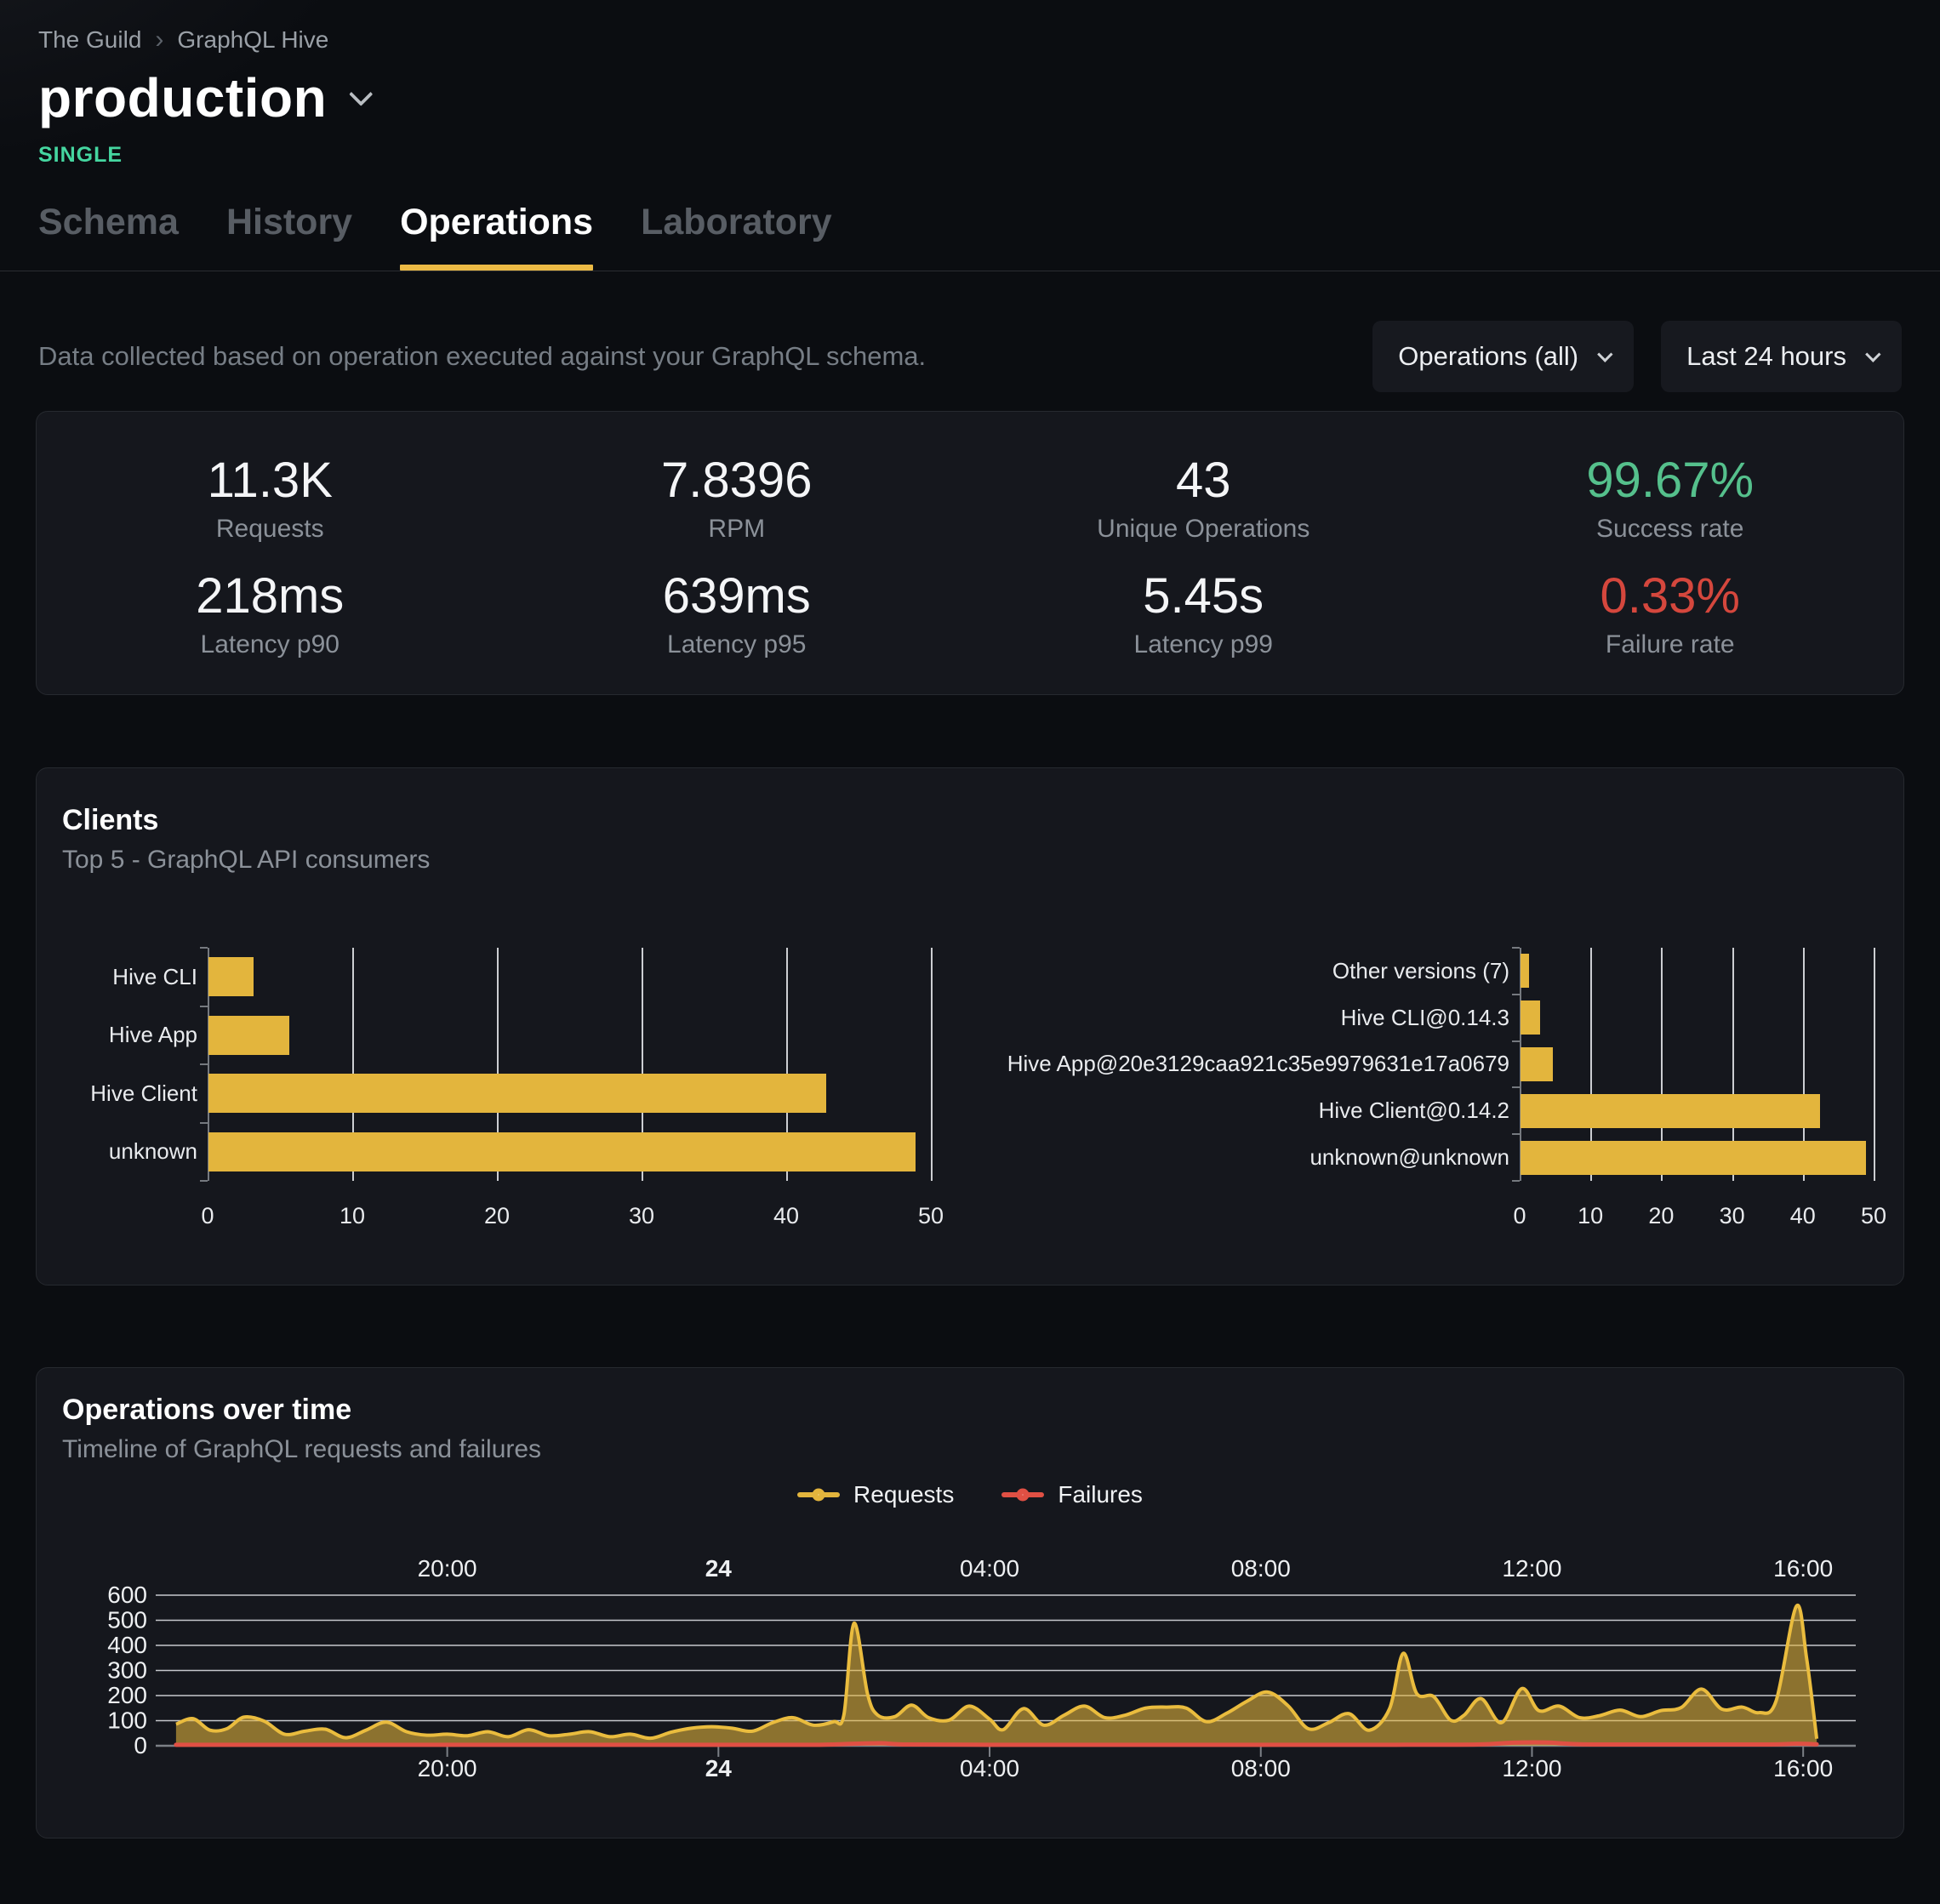 This screenshot has height=1904, width=1940. Describe the element at coordinates (80, 155) in the screenshot. I see `target-type-badge: SINGLE` at that location.